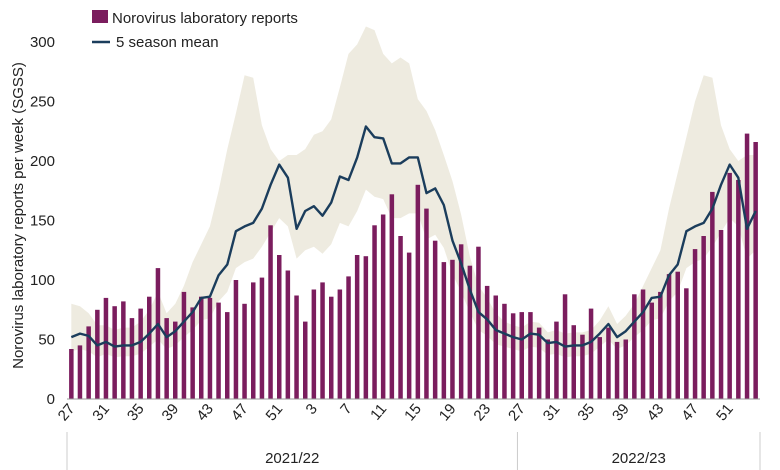 This screenshot has width=780, height=470. What do you see at coordinates (586, 413) in the screenshot?
I see `x-tick-label: 35` at bounding box center [586, 413].